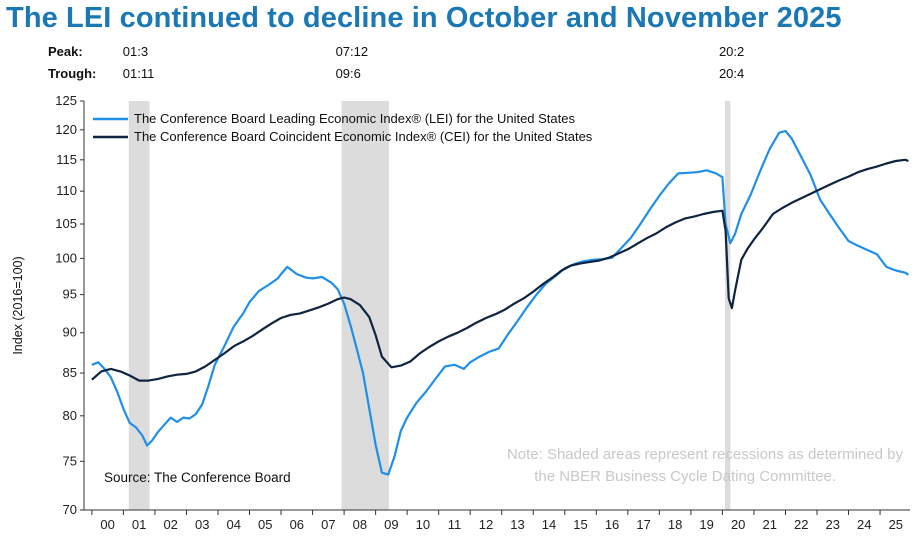 Image resolution: width=917 pixels, height=546 pixels. Describe the element at coordinates (107, 524) in the screenshot. I see `x-tick-label: 00` at that location.